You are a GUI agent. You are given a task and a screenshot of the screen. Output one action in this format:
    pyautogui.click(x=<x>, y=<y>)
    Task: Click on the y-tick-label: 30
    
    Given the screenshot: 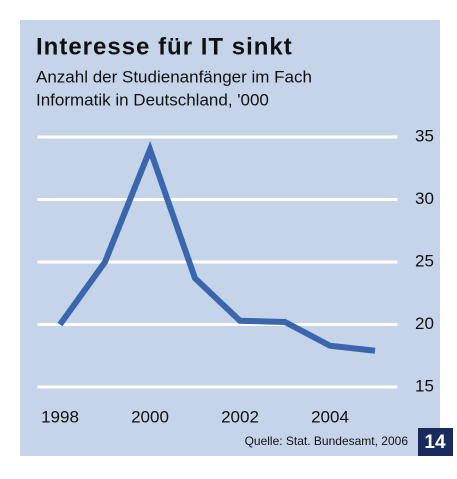 What is the action you would take?
    pyautogui.click(x=424, y=198)
    